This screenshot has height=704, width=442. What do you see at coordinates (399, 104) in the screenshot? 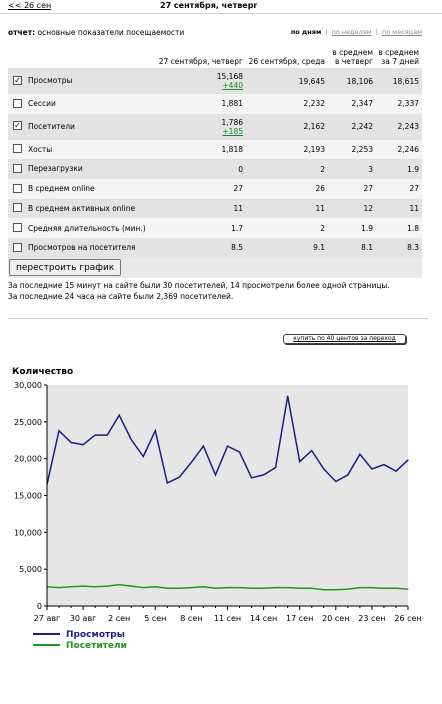
I see `value-avg-7-days: 2,337` at bounding box center [399, 104].